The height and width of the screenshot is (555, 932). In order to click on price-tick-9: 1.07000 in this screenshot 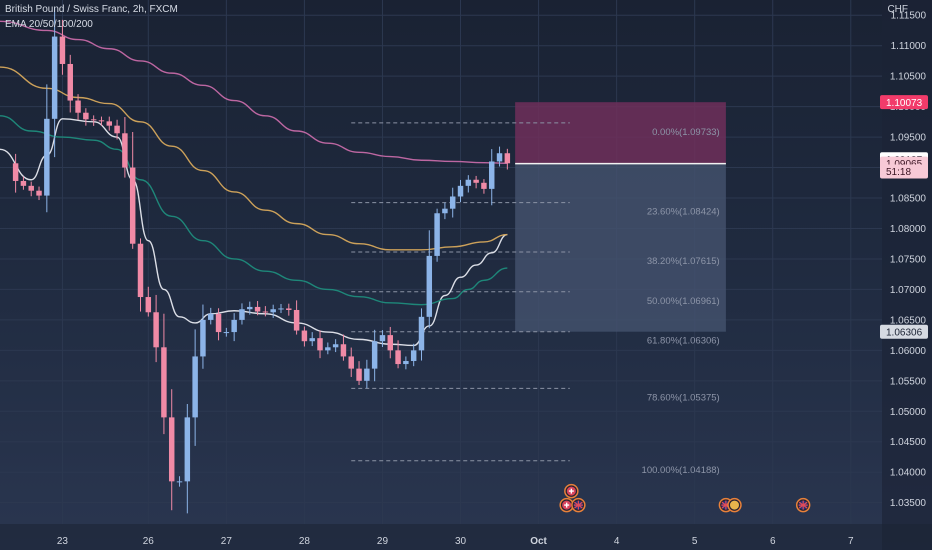, I will do `click(908, 290)`.